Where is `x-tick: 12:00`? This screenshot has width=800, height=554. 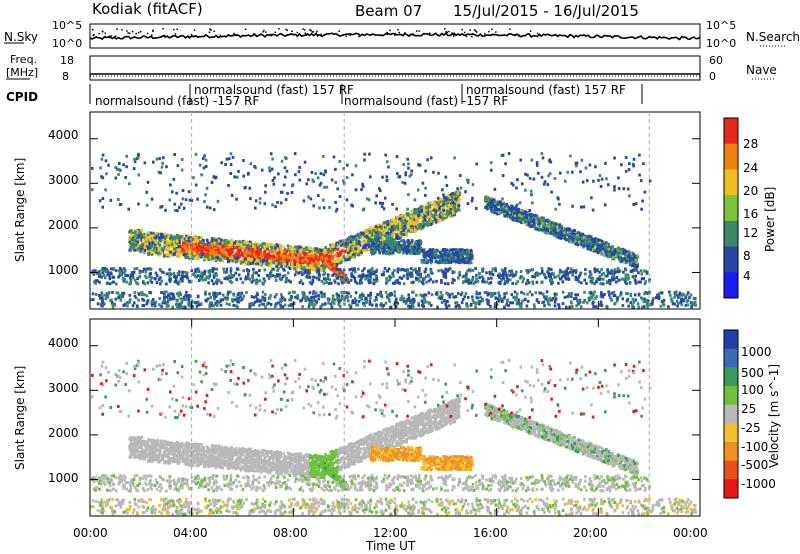 x-tick: 12:00 is located at coordinates (390, 533).